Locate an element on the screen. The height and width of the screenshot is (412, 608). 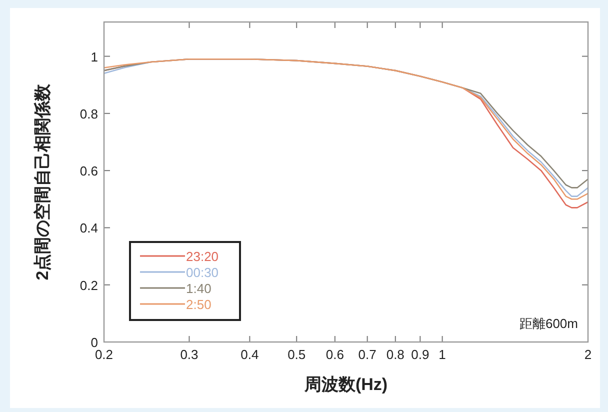
x-tick-label: 0.8 is located at coordinates (395, 354).